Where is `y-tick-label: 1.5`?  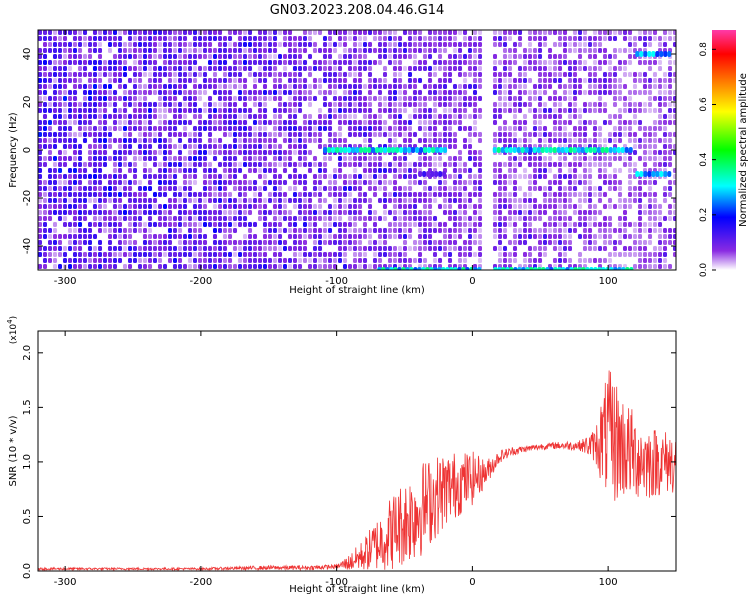 y-tick-label: 1.5 is located at coordinates (27, 407).